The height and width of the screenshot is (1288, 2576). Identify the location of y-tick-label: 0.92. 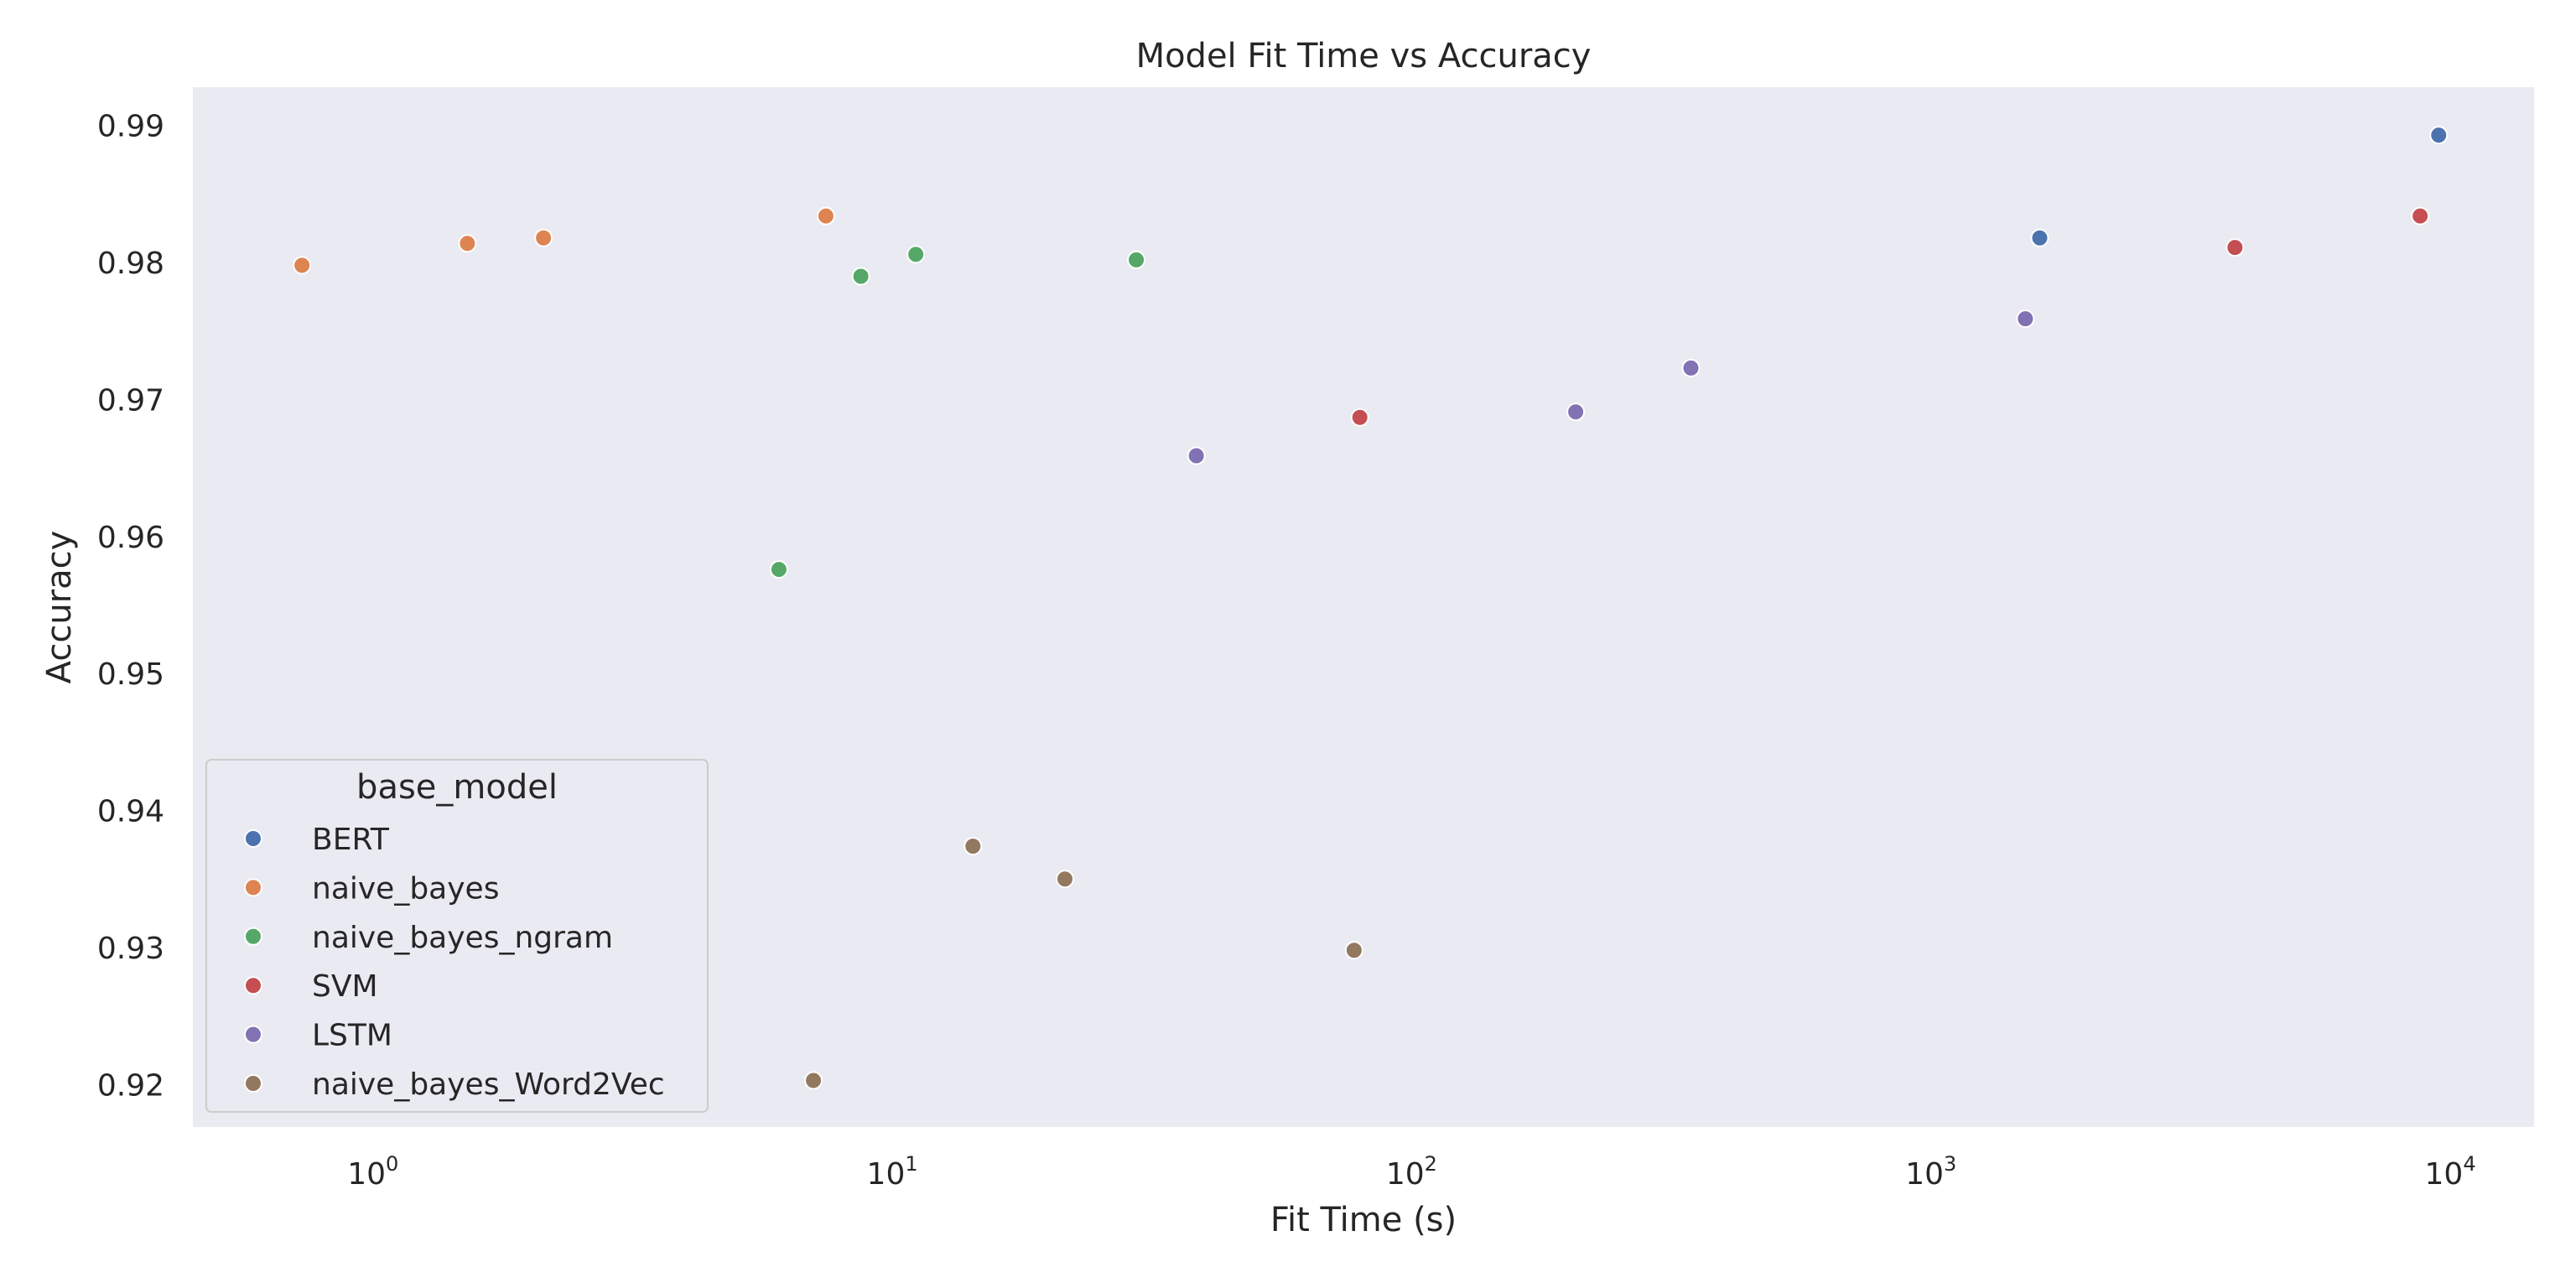
(130, 1085).